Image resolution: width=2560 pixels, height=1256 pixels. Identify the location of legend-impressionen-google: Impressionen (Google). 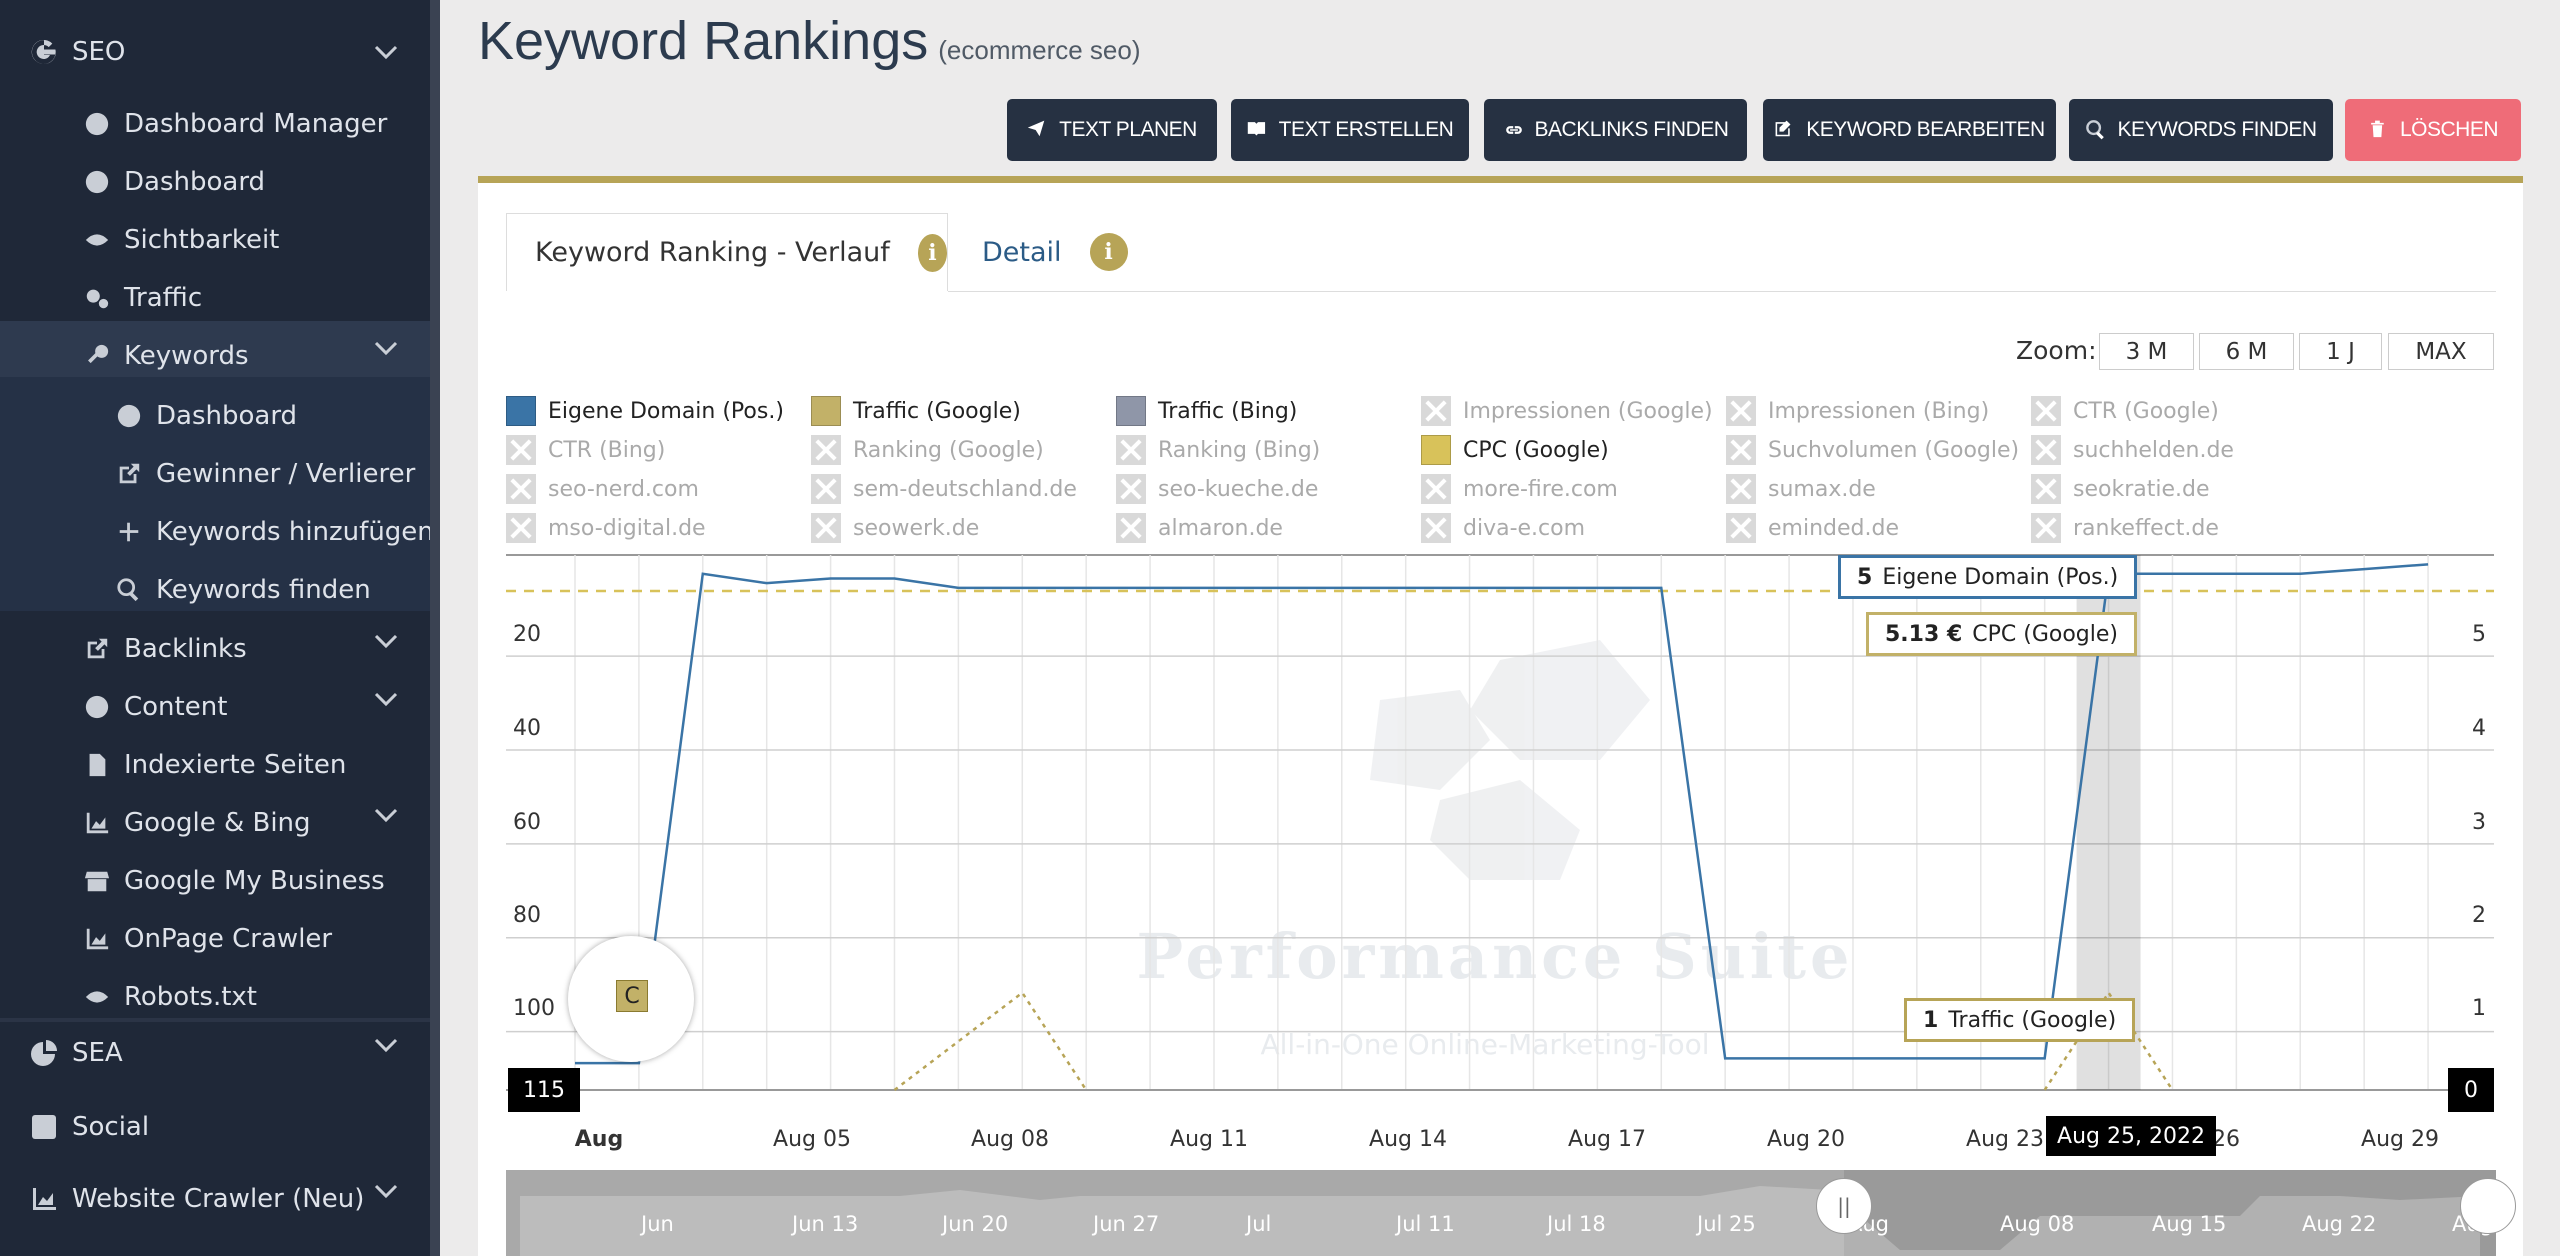
(1567, 411).